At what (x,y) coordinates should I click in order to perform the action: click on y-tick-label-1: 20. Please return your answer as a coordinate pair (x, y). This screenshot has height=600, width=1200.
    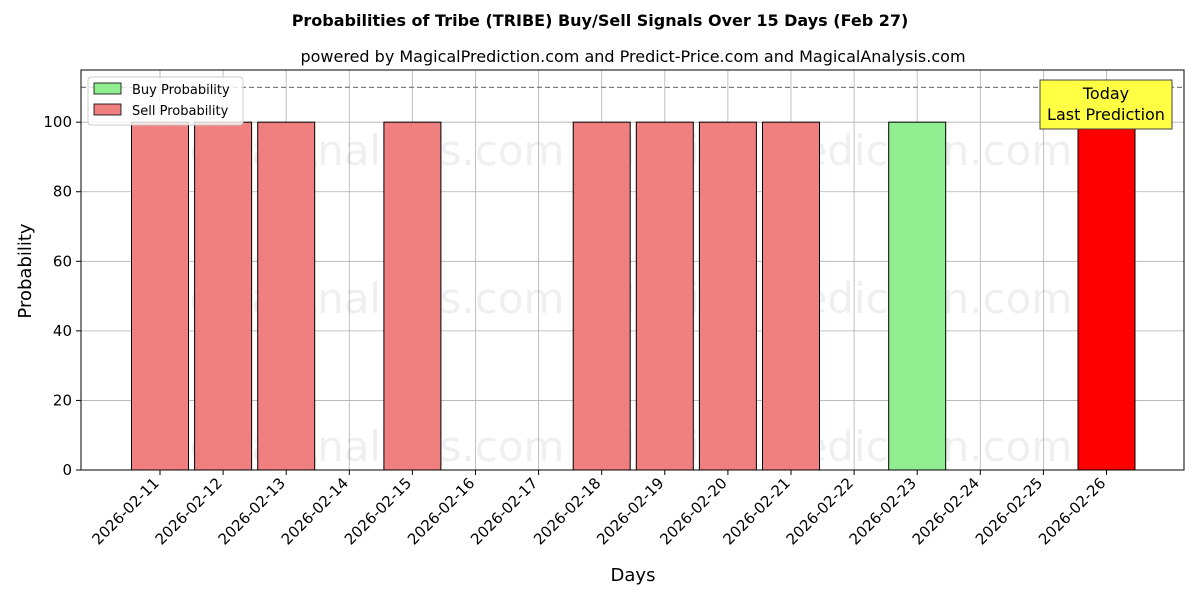
    Looking at the image, I should click on (62, 400).